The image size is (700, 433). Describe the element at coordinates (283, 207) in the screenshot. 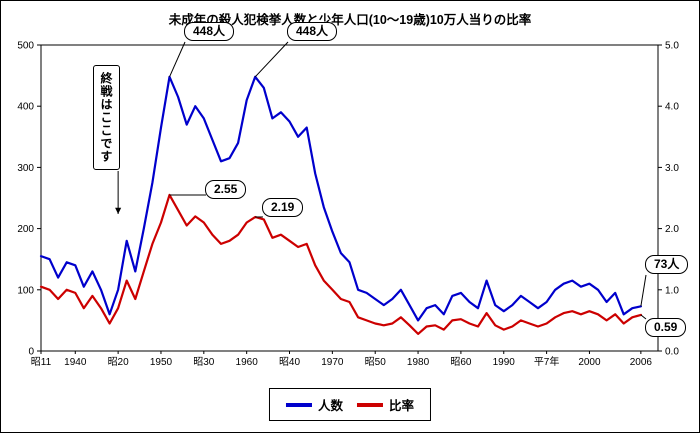

I see `annotation-ratio-peak2-219: 2.19` at that location.